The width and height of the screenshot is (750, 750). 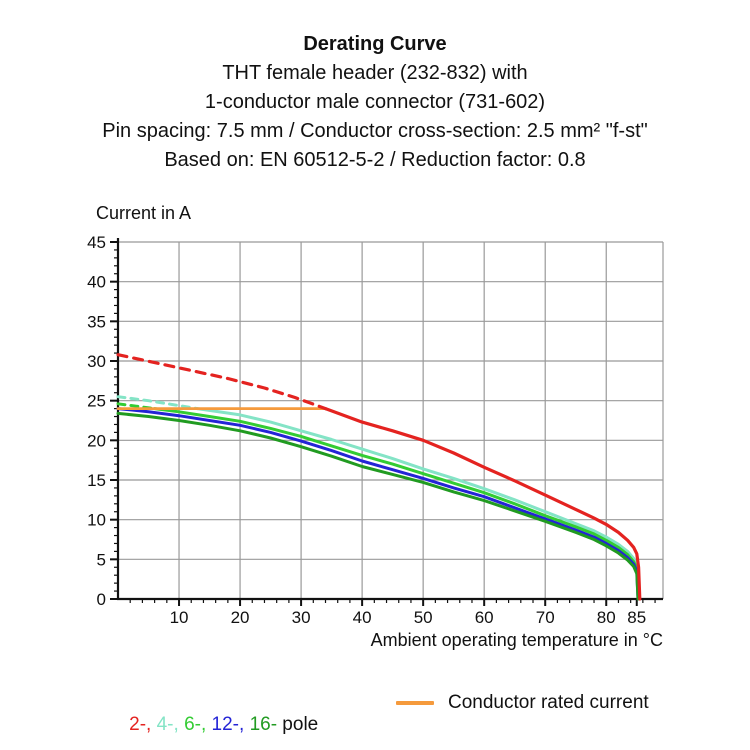 I want to click on legend-pole-items: 2-, 4-, 6-, 12-, 16-, so click(x=203, y=724).